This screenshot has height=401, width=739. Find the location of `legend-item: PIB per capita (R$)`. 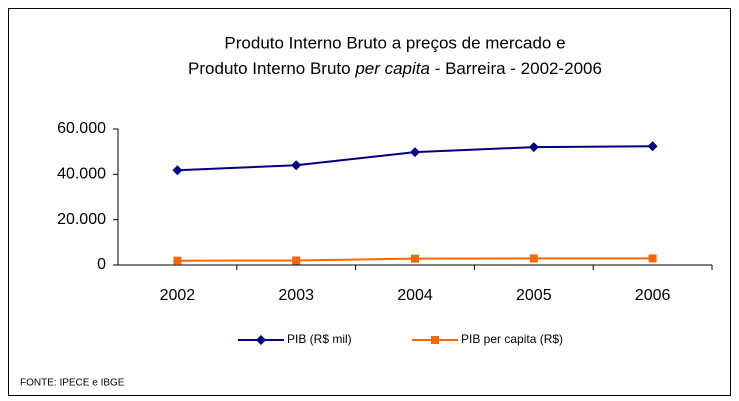

legend-item: PIB per capita (R$) is located at coordinates (487, 339).